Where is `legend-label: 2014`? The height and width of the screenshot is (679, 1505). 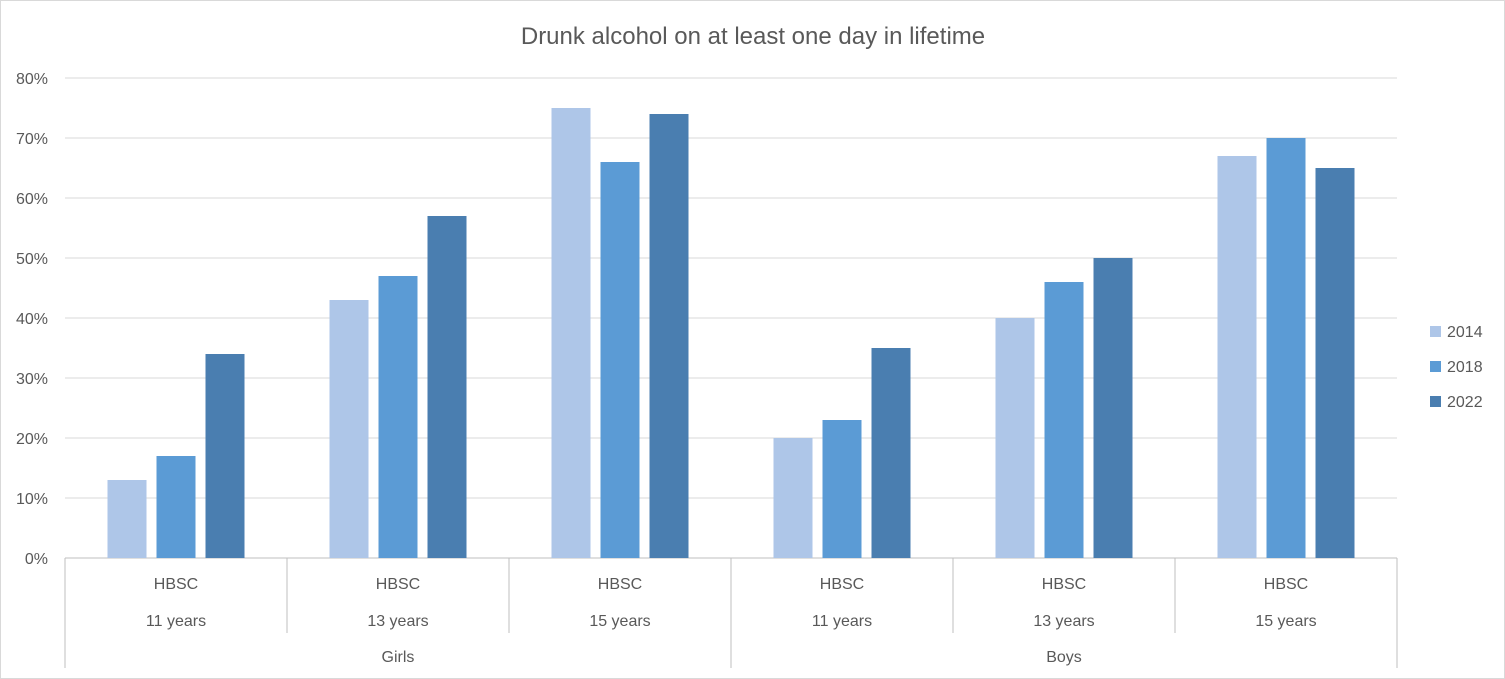
legend-label: 2014 is located at coordinates (1465, 332).